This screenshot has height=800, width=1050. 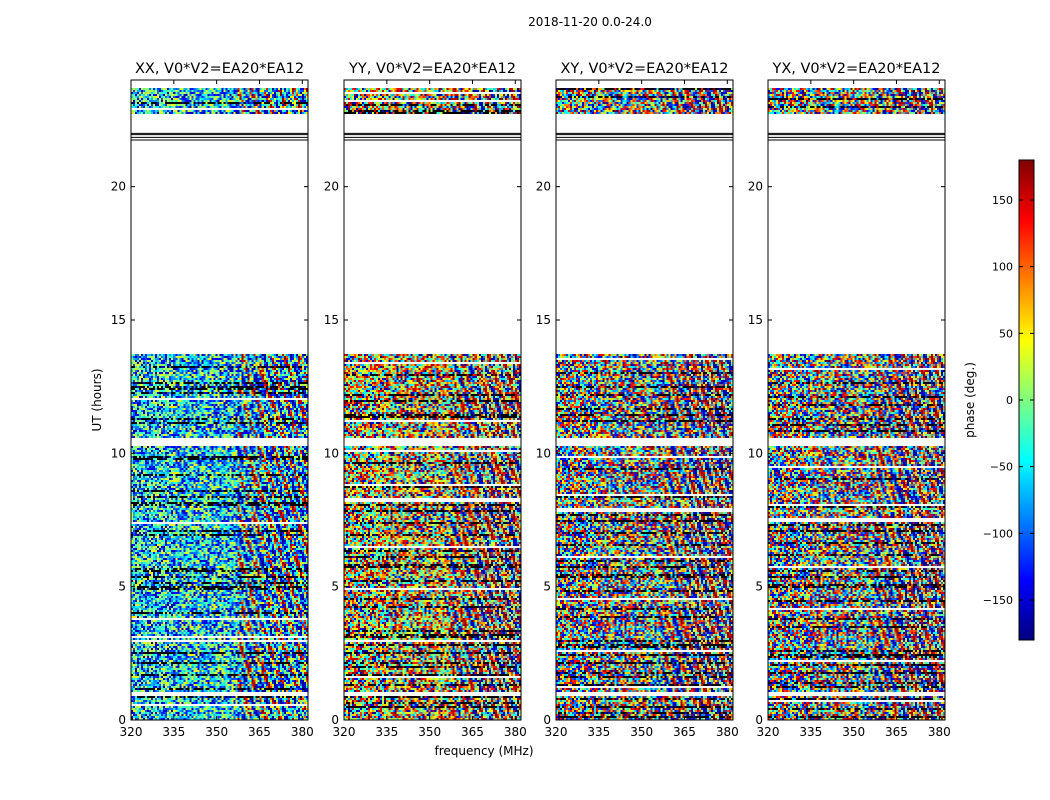 I want to click on colorbar-tick-label: 150, so click(x=1002, y=200).